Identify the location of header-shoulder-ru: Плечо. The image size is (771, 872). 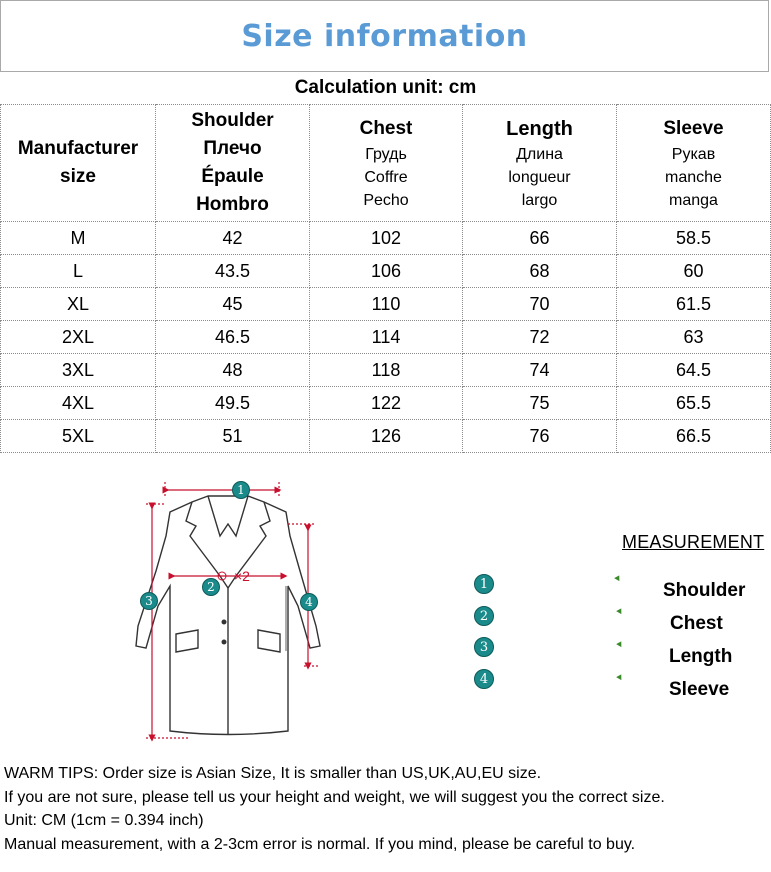
(232, 148).